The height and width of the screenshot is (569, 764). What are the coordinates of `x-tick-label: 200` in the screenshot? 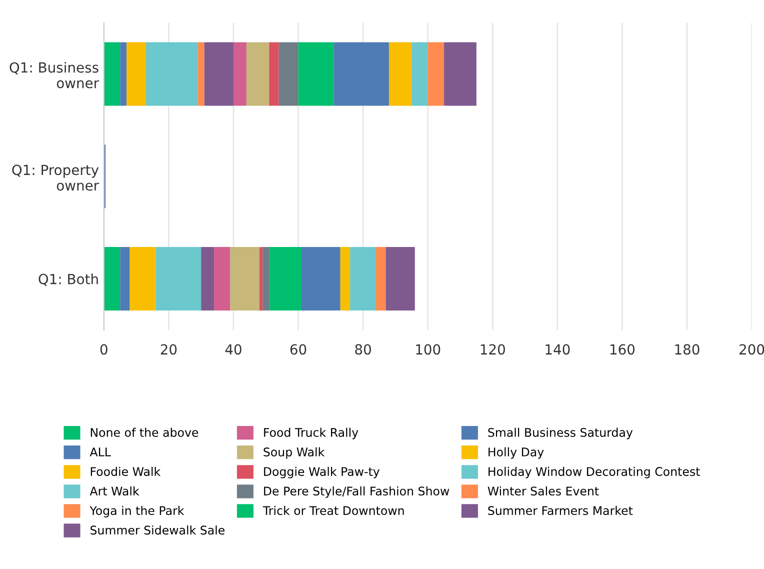 It's located at (752, 349).